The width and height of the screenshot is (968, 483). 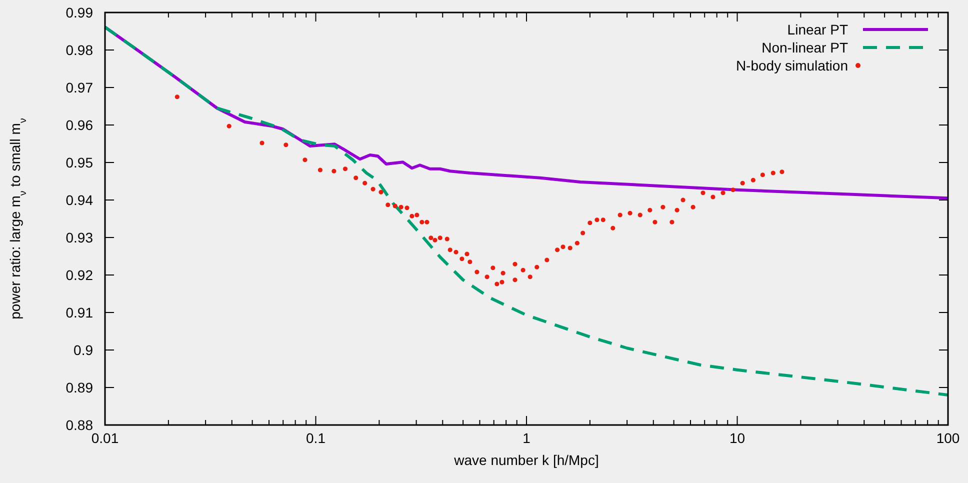 What do you see at coordinates (80, 312) in the screenshot?
I see `y-tick-label: 0.91` at bounding box center [80, 312].